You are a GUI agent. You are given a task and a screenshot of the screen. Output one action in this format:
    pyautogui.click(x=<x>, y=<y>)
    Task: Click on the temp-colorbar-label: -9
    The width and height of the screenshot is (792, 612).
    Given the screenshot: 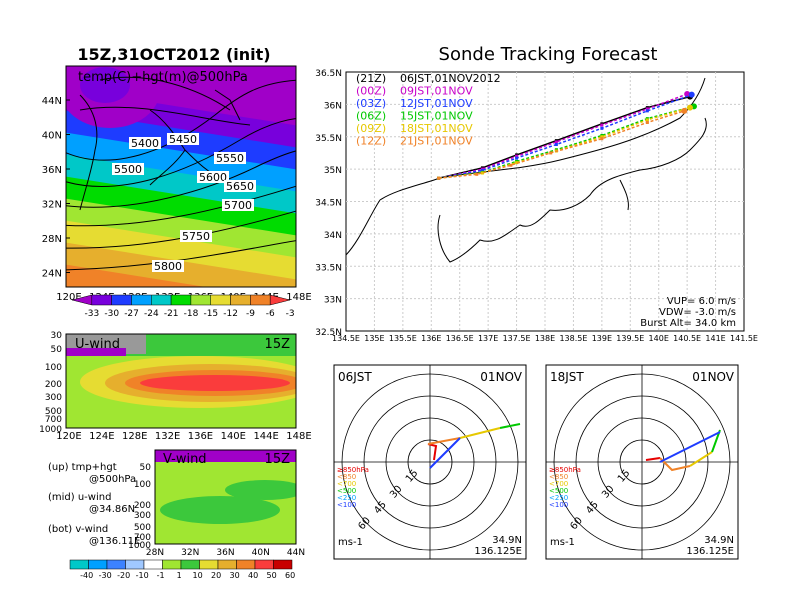 What is the action you would take?
    pyautogui.click(x=250, y=314)
    